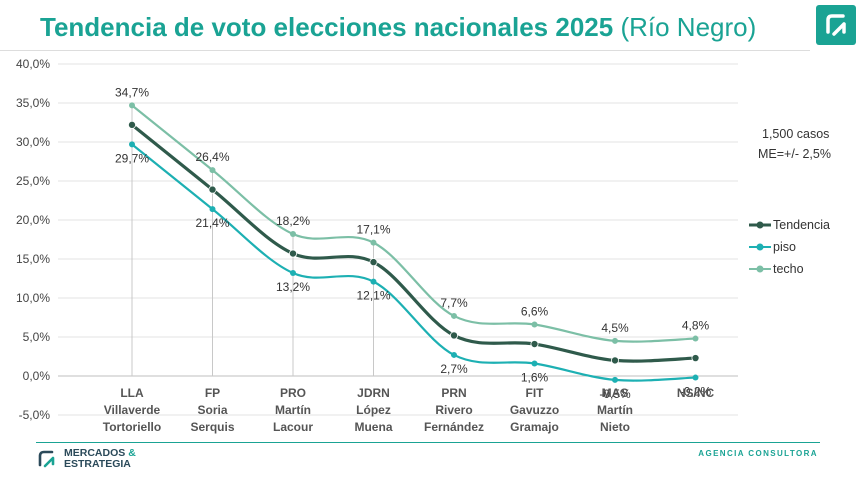 This screenshot has height=484, width=862. What do you see at coordinates (696, 326) in the screenshot?
I see `data-label-techo: 4,8%` at bounding box center [696, 326].